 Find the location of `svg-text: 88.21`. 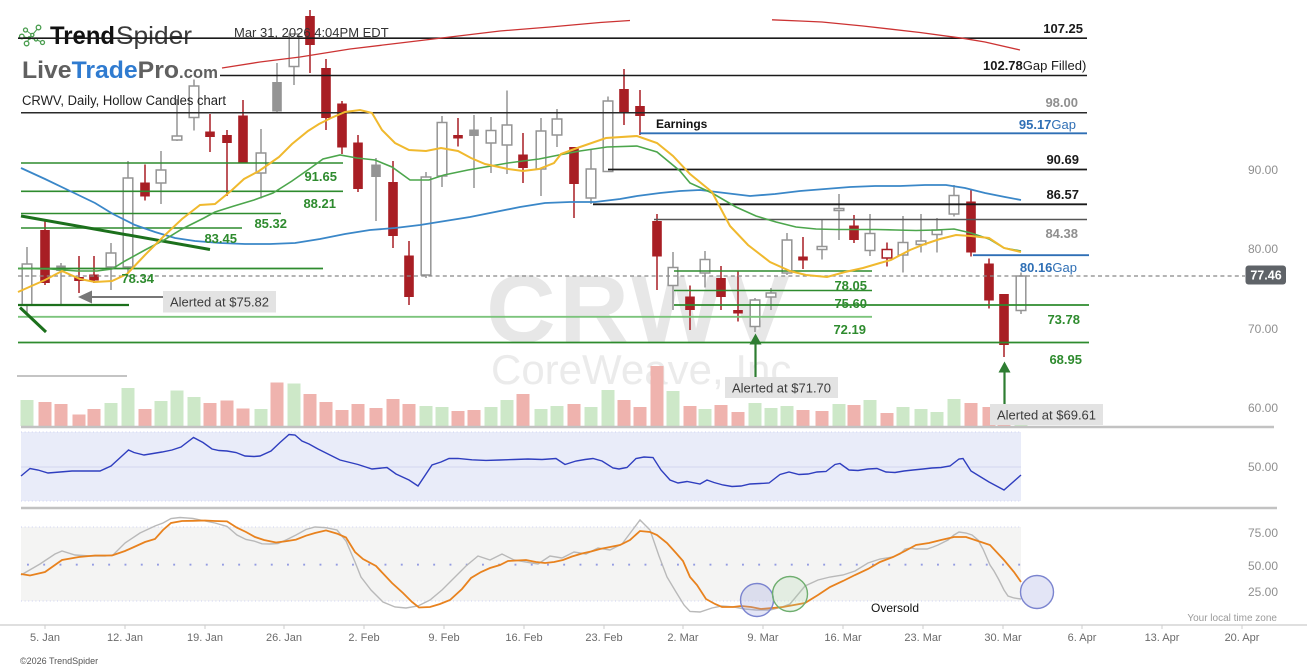

svg-text: 88.21 is located at coordinates (319, 203).